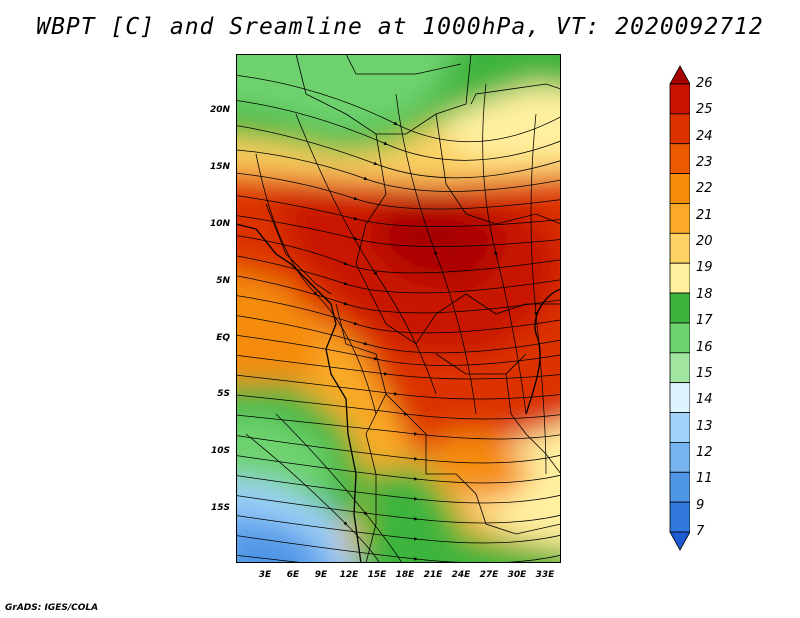 This screenshot has width=800, height=618. I want to click on lon-label-33e: 33E, so click(545, 575).